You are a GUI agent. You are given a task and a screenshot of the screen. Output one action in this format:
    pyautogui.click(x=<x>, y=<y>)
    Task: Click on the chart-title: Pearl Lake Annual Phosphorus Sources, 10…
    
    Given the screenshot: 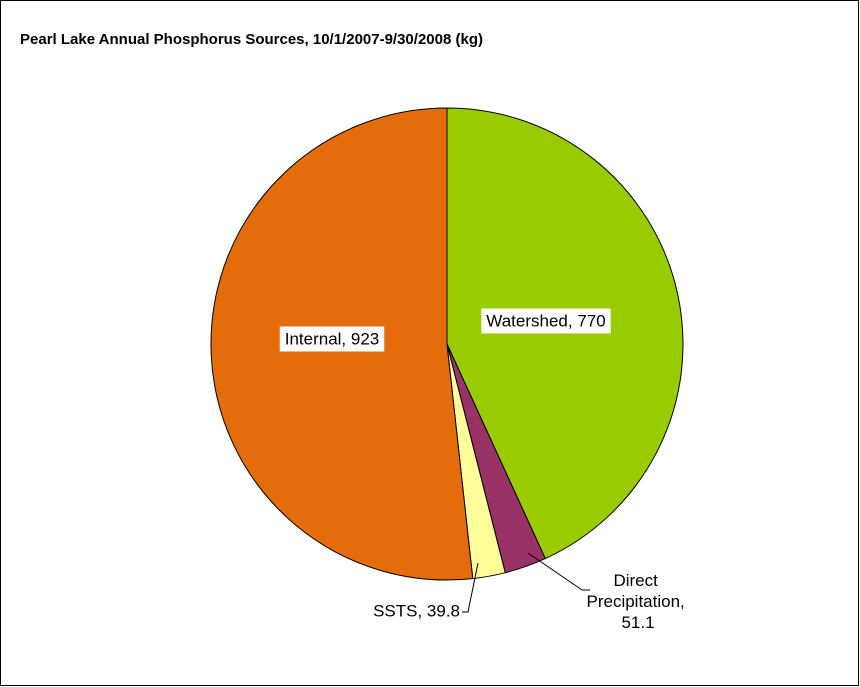 What is the action you would take?
    pyautogui.click(x=251, y=39)
    